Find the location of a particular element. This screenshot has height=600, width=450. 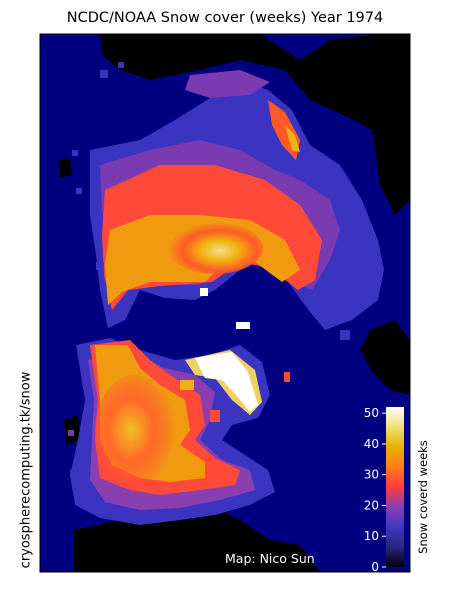

eurasia-snow is located at coordinates (172, 431).